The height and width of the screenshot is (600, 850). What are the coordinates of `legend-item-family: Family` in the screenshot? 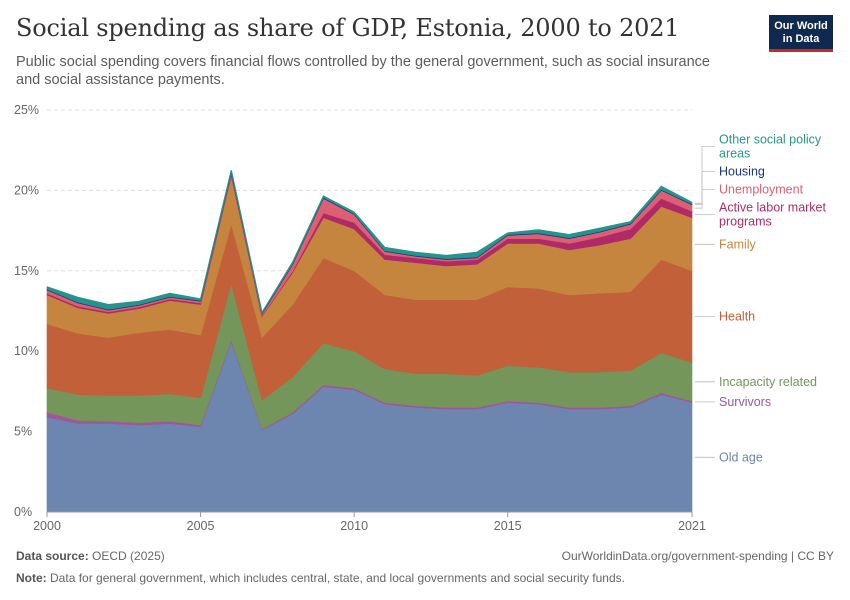 It's located at (726, 244).